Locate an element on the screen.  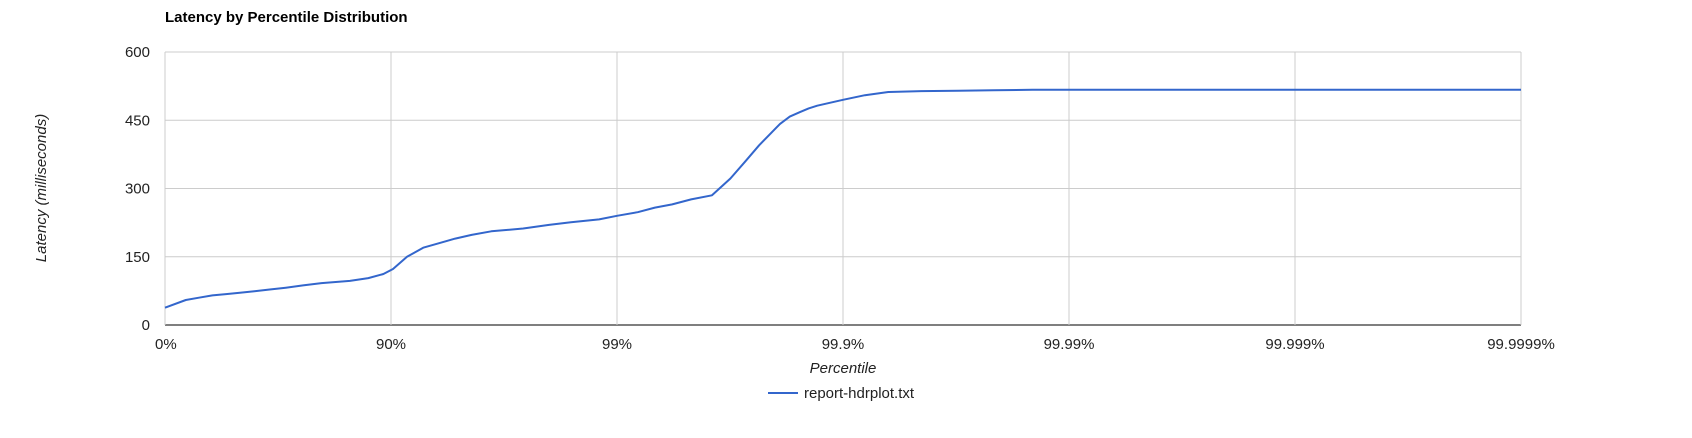
y-tick-label: 600 is located at coordinates (137, 52).